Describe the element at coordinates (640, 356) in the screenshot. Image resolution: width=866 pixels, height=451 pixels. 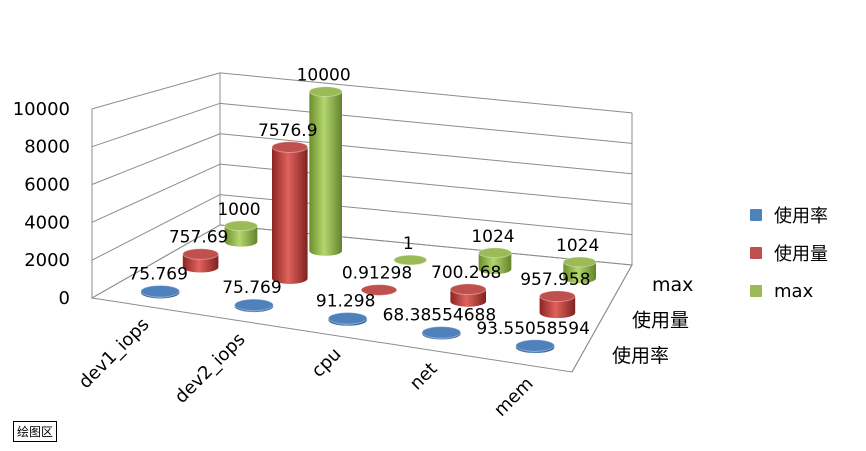
I see `depth-tick-label: 使用率` at that location.